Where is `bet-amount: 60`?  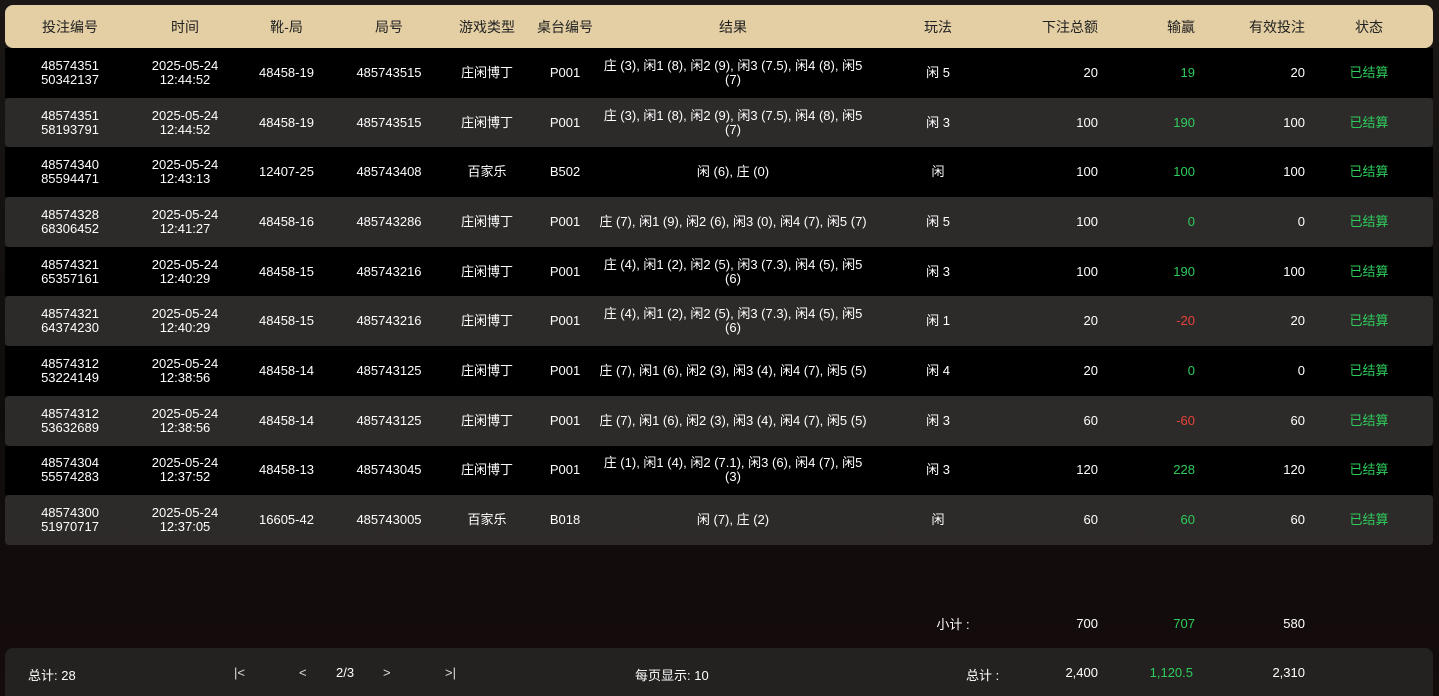
bet-amount: 60 is located at coordinates (1090, 520).